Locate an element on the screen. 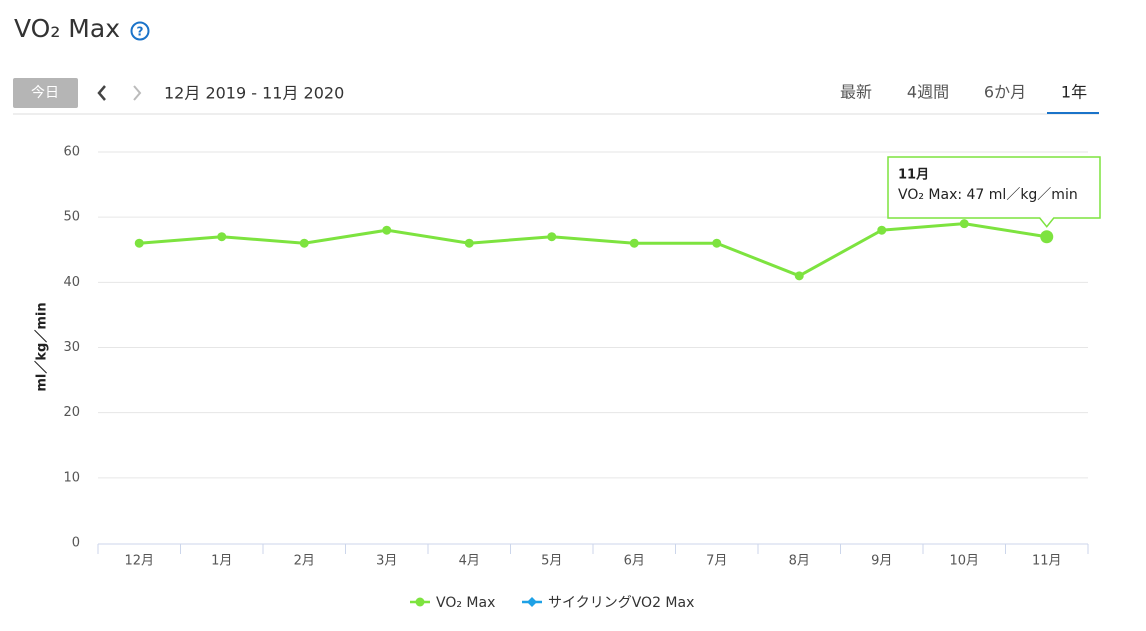 This screenshot has width=1146, height=631. help-icon-text: ? is located at coordinates (140, 32).